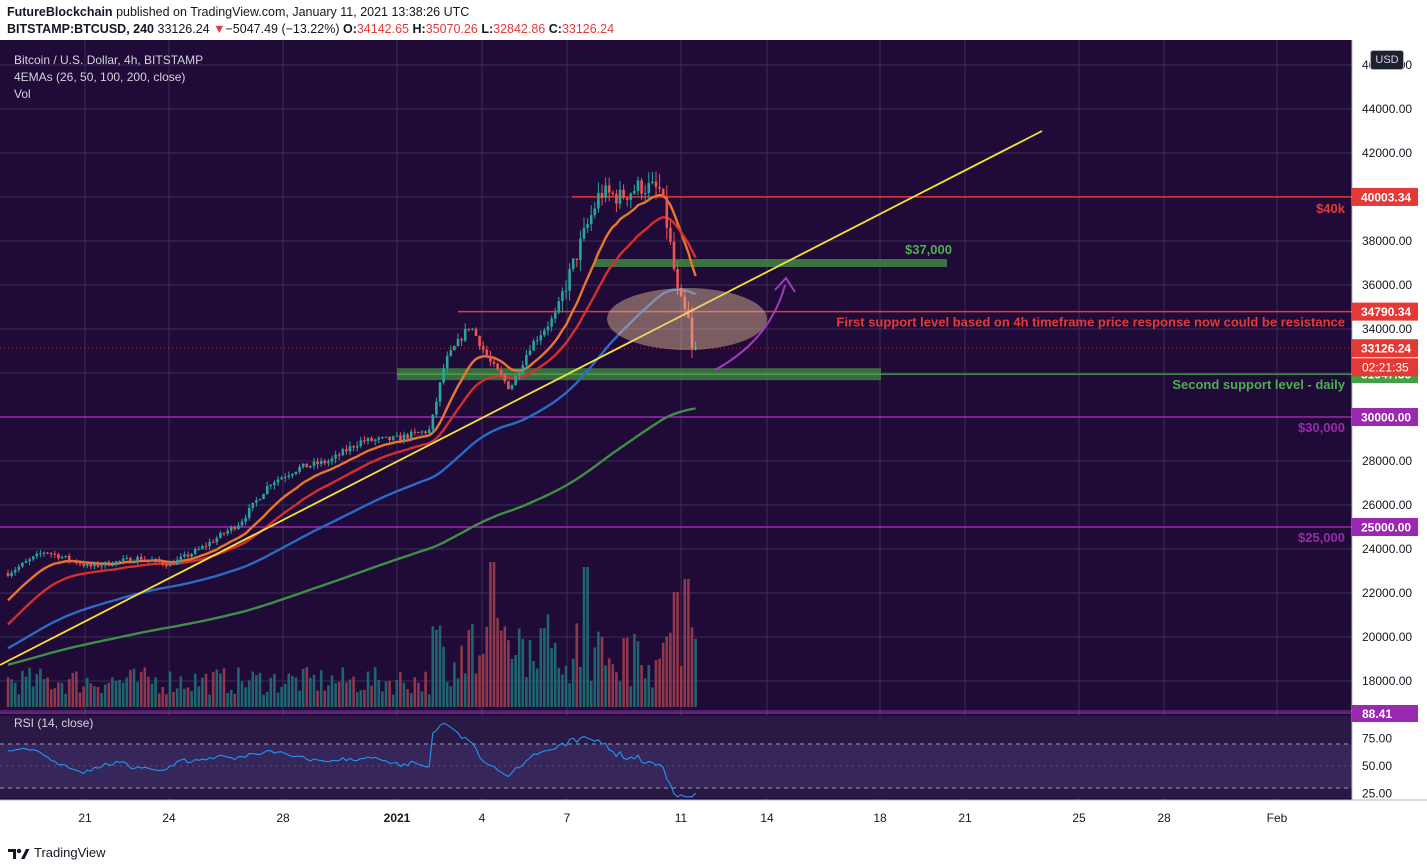 Image resolution: width=1427 pixels, height=868 pixels. What do you see at coordinates (70, 852) in the screenshot?
I see `tradingview-brand: TradingView` at bounding box center [70, 852].